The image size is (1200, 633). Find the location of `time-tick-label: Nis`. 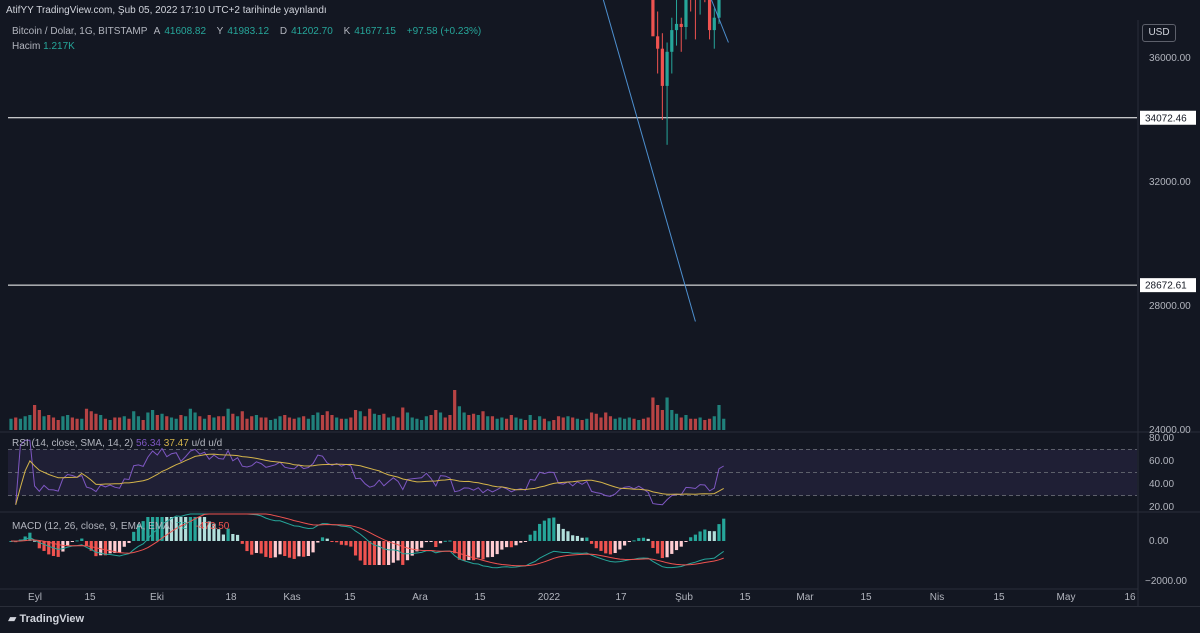

time-tick-label: Nis is located at coordinates (937, 597).